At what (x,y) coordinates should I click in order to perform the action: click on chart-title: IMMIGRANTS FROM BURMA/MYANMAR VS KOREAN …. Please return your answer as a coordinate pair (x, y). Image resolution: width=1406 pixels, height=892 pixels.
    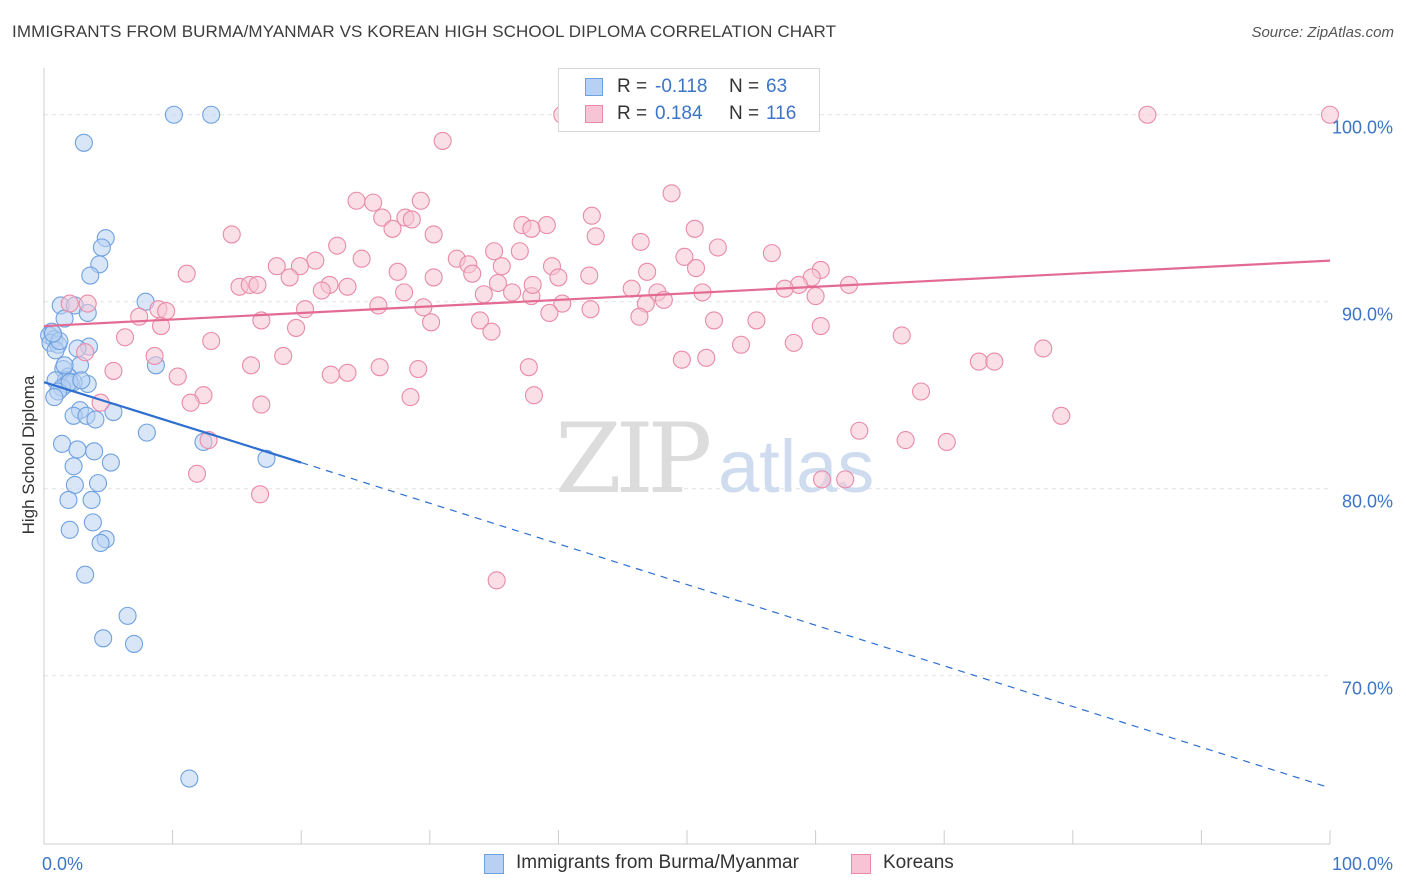
    Looking at the image, I should click on (424, 31).